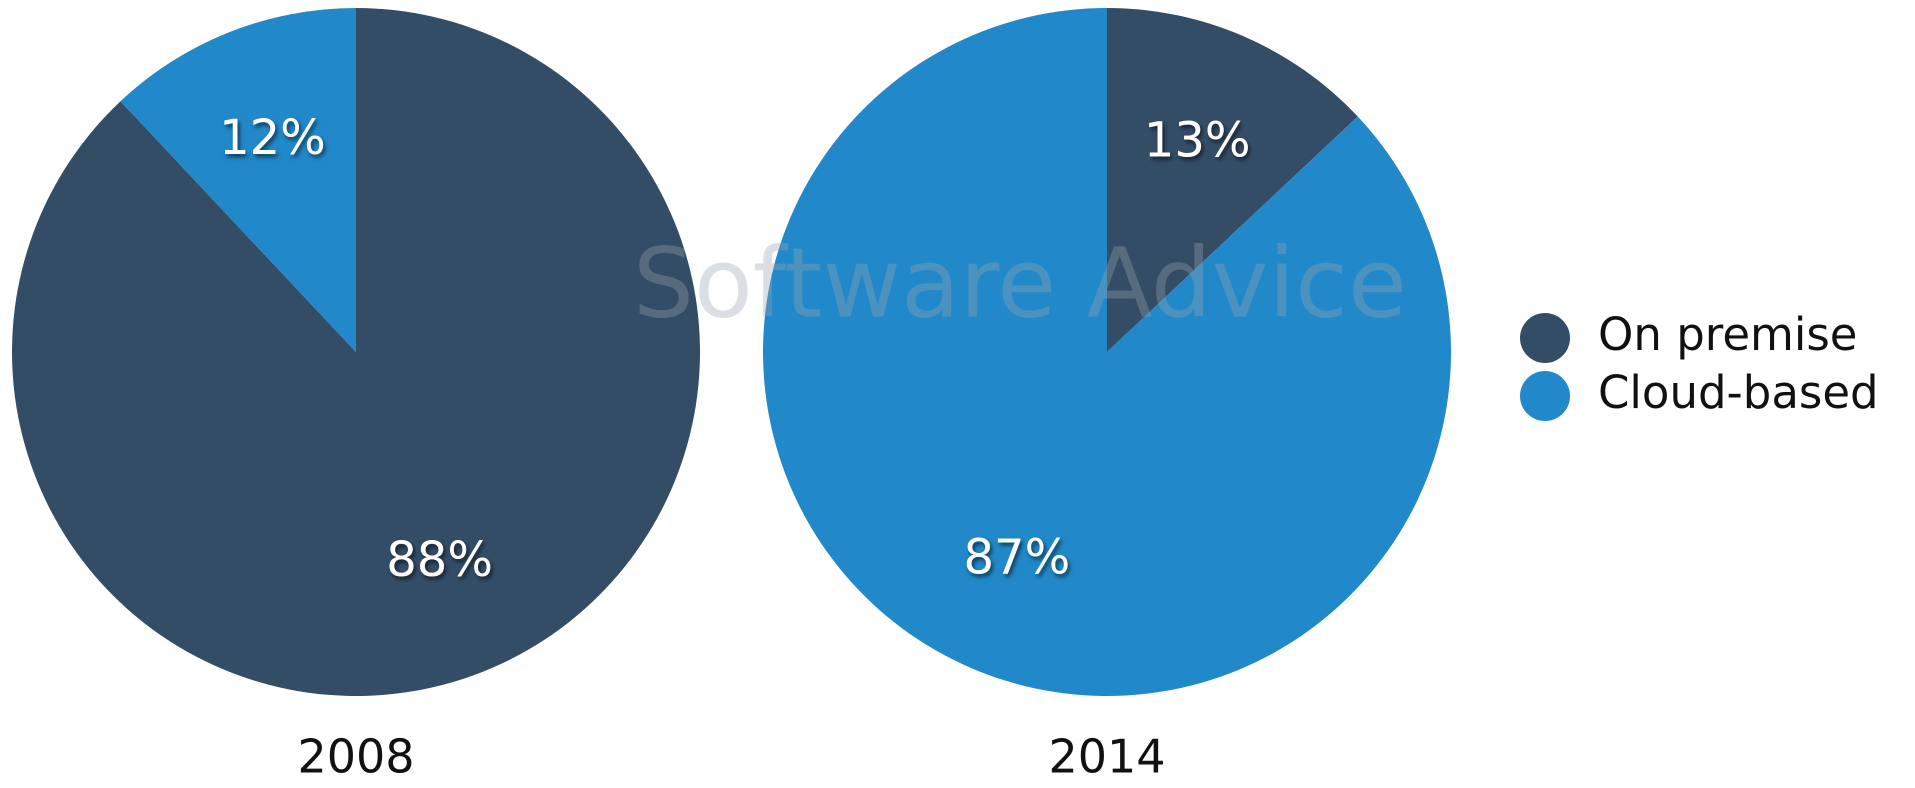 This screenshot has height=788, width=1915. What do you see at coordinates (272, 138) in the screenshot?
I see `slice-label: 12%` at bounding box center [272, 138].